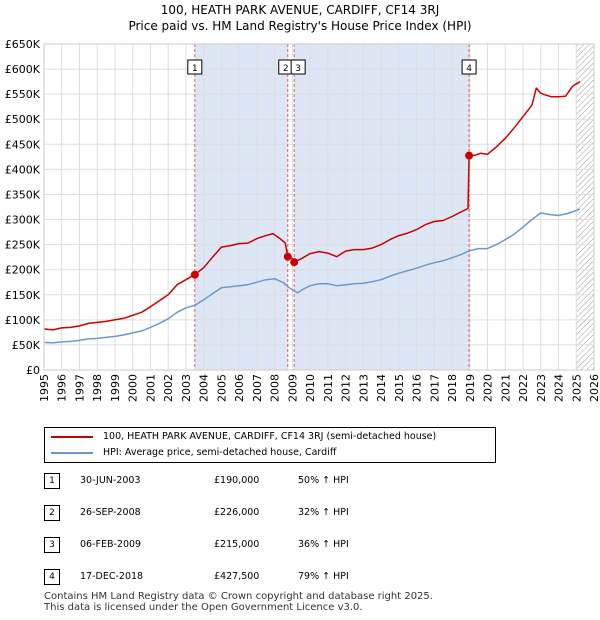  Describe the element at coordinates (115, 388) in the screenshot. I see `x-tick-label: 1999` at that location.